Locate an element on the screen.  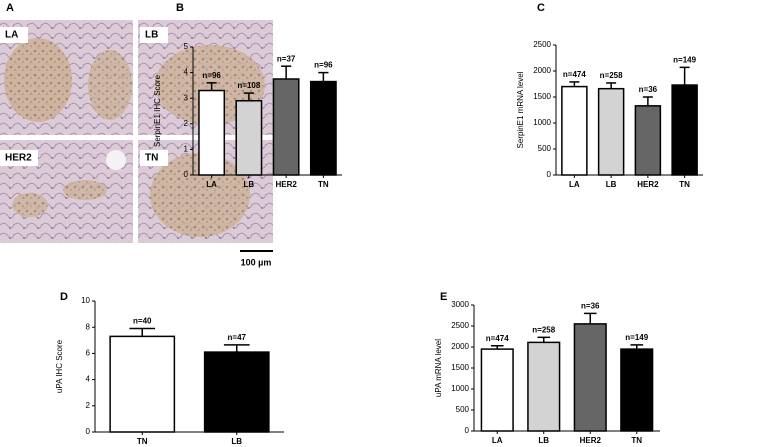
panel-label: B is located at coordinates (180, 8).